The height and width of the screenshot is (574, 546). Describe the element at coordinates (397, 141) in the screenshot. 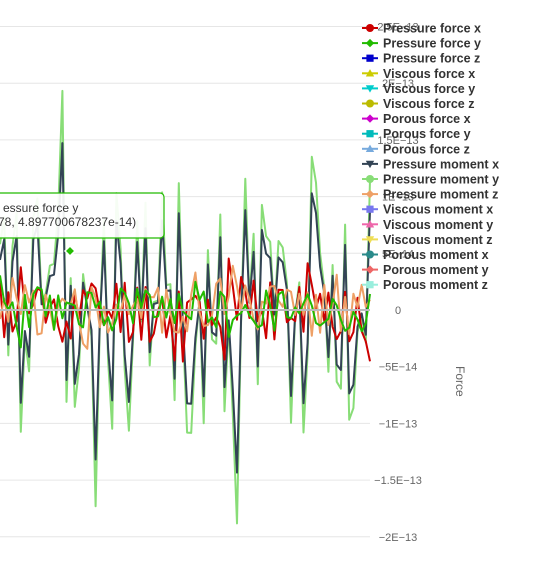

I see `y-tick-label: 1.5E−13` at that location.